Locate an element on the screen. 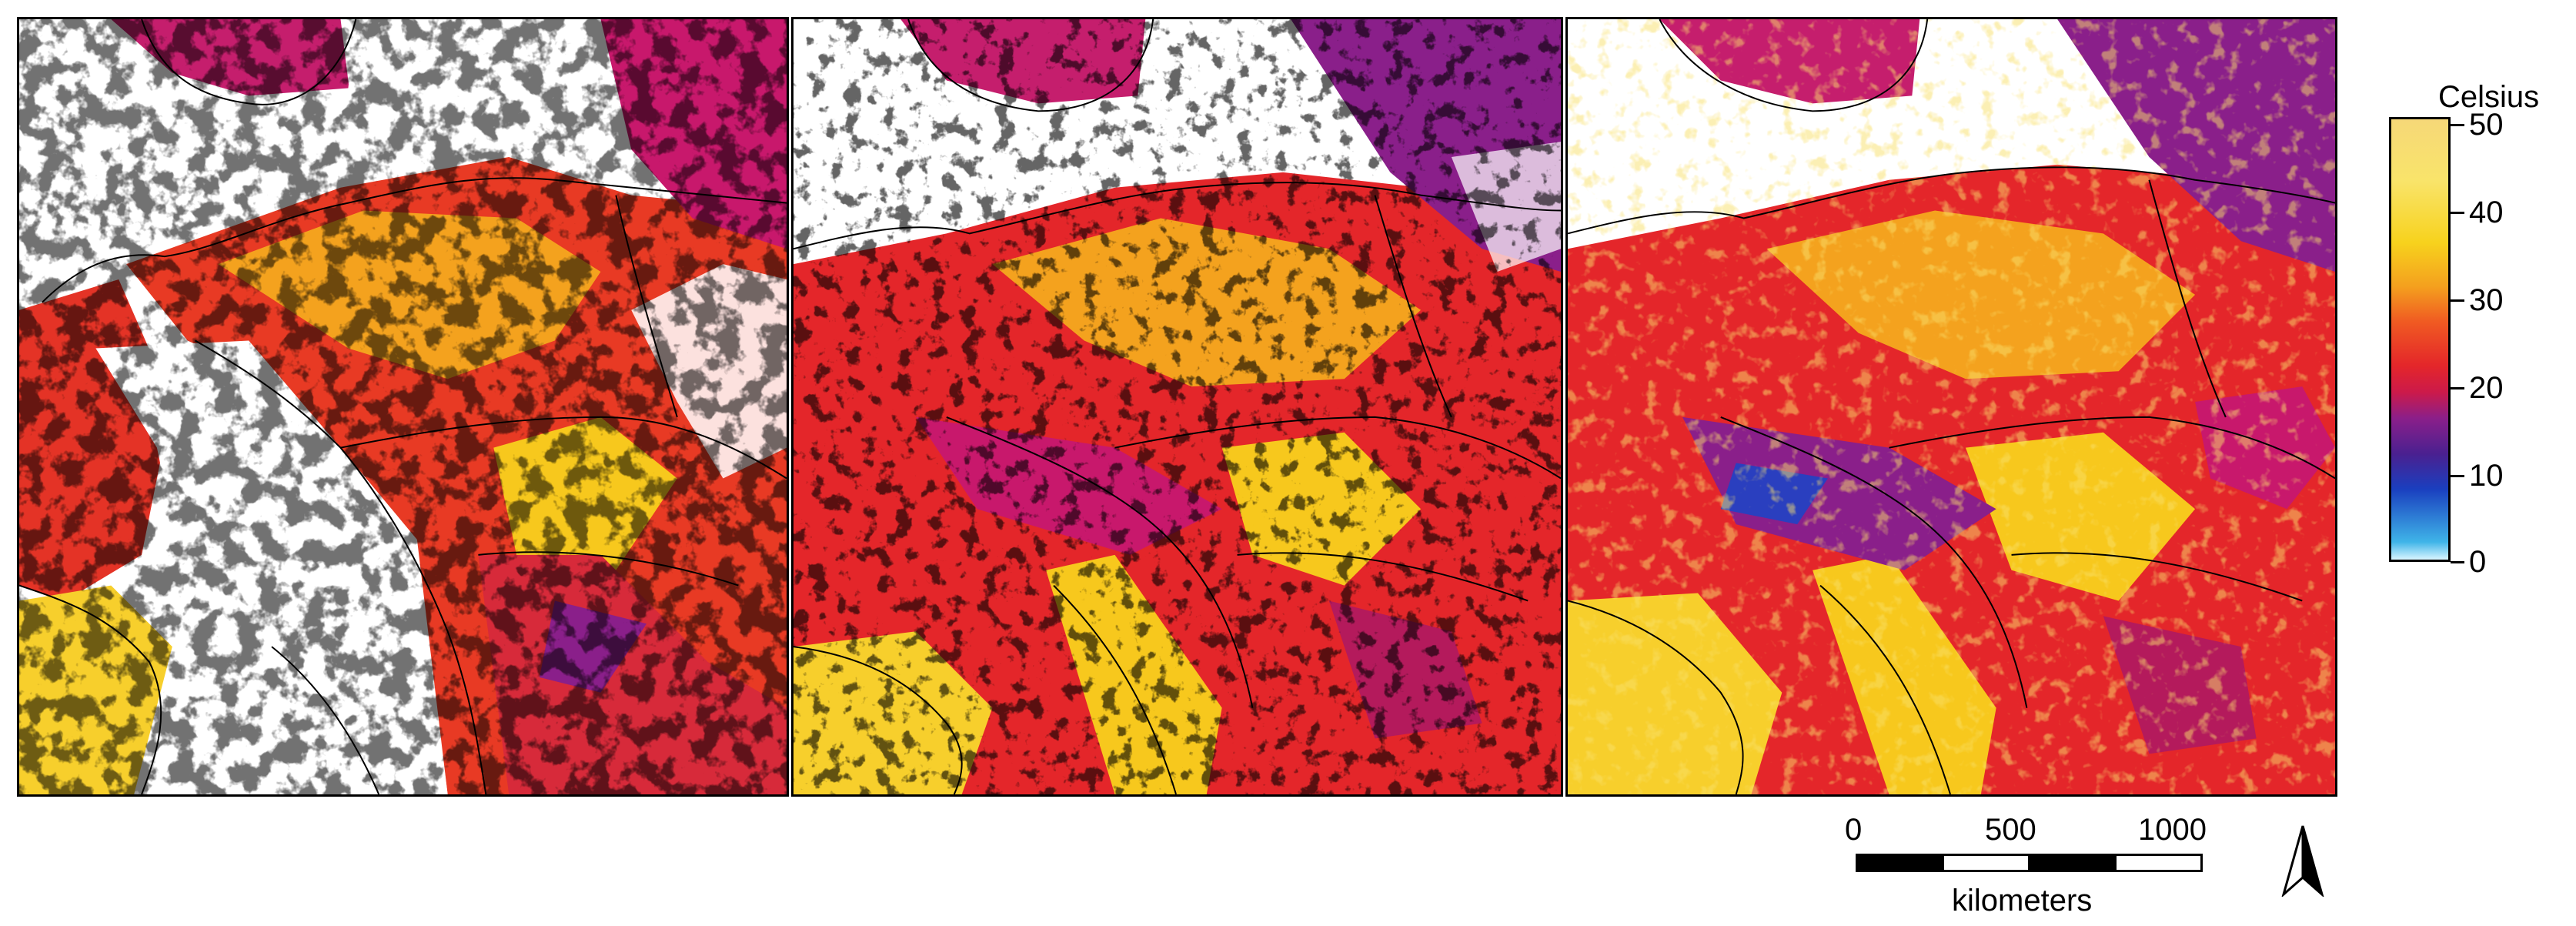 The image size is (2576, 926). legend-title: Celsius is located at coordinates (2489, 97).